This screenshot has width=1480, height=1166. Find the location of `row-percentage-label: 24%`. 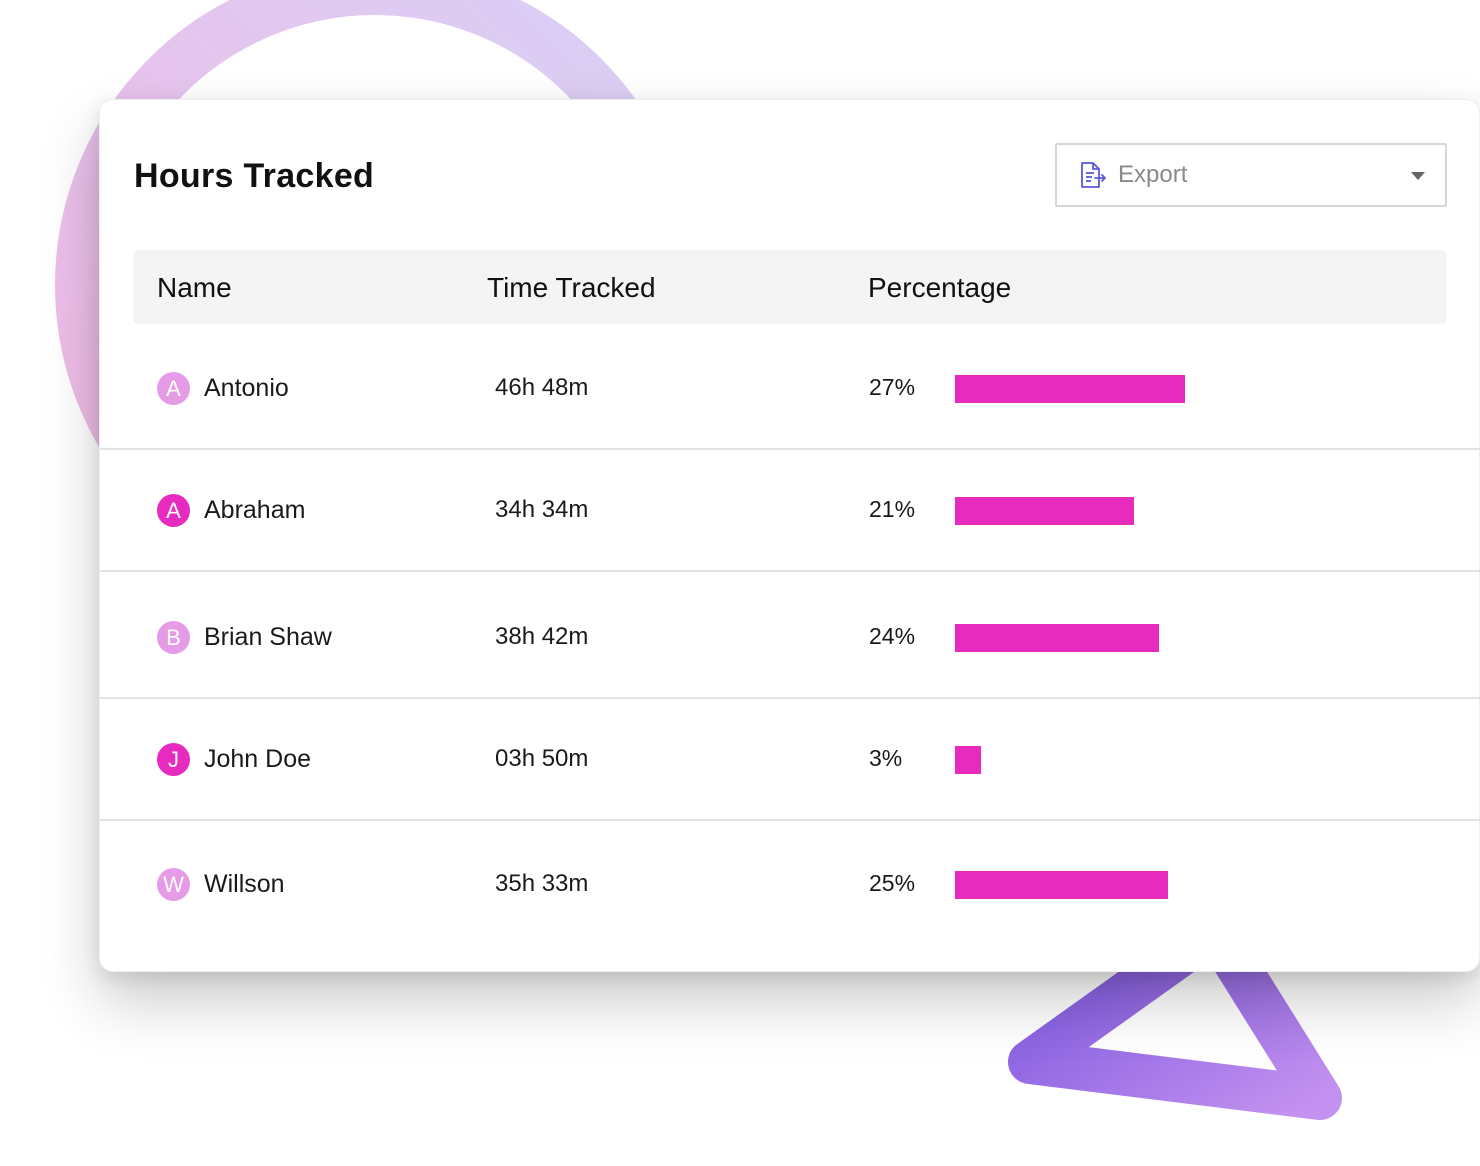

row-percentage-label: 24% is located at coordinates (892, 636).